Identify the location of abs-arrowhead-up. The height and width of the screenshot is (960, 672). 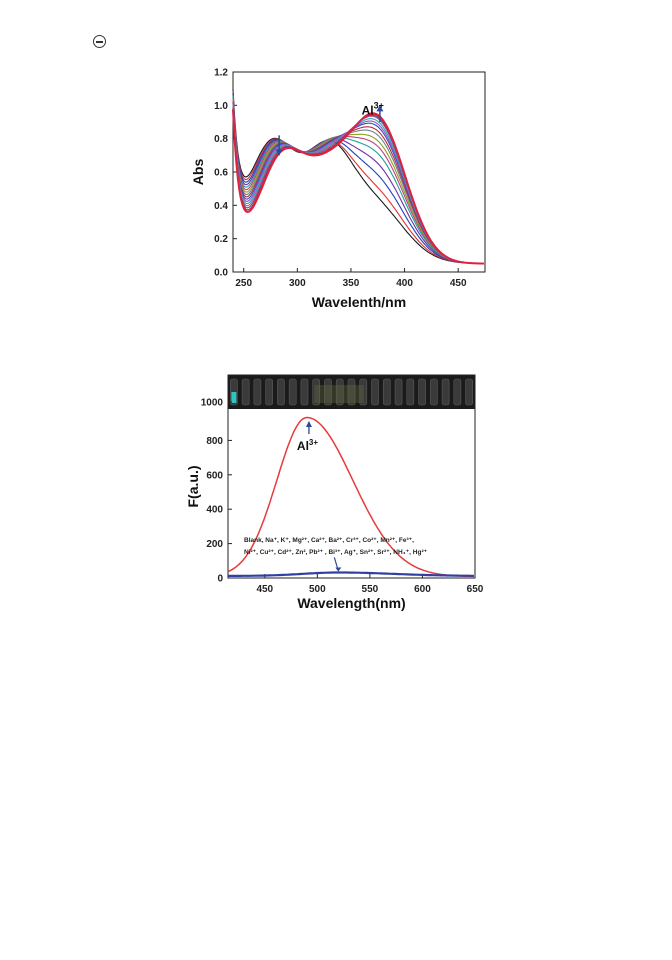
(380, 108).